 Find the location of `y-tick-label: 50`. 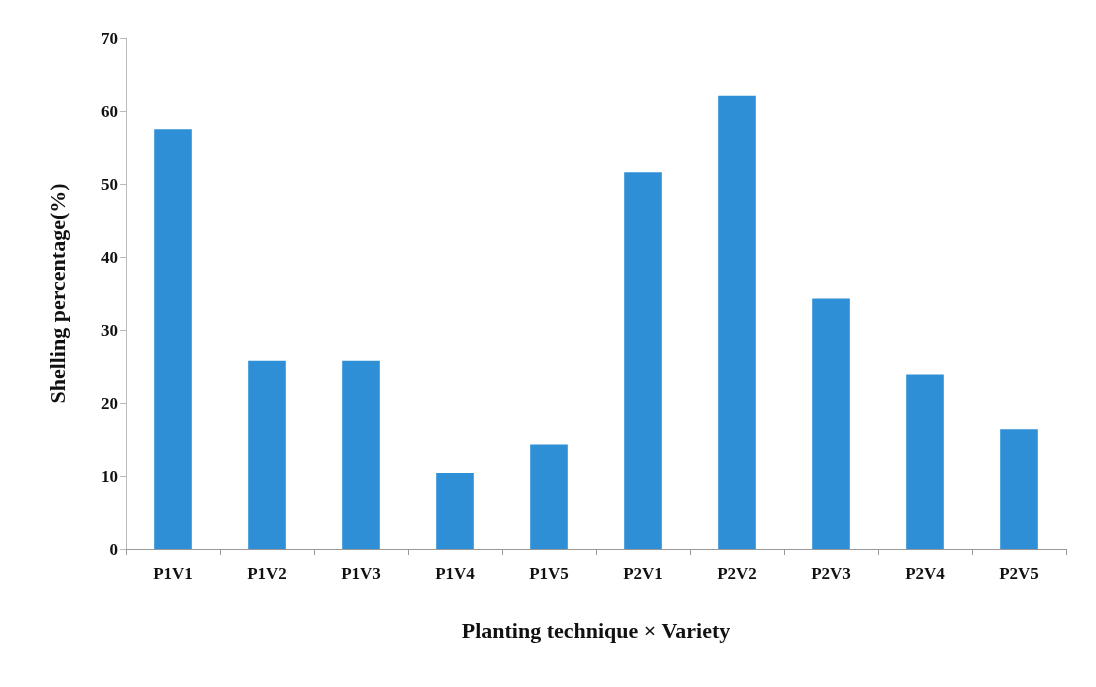

y-tick-label: 50 is located at coordinates (109, 184).